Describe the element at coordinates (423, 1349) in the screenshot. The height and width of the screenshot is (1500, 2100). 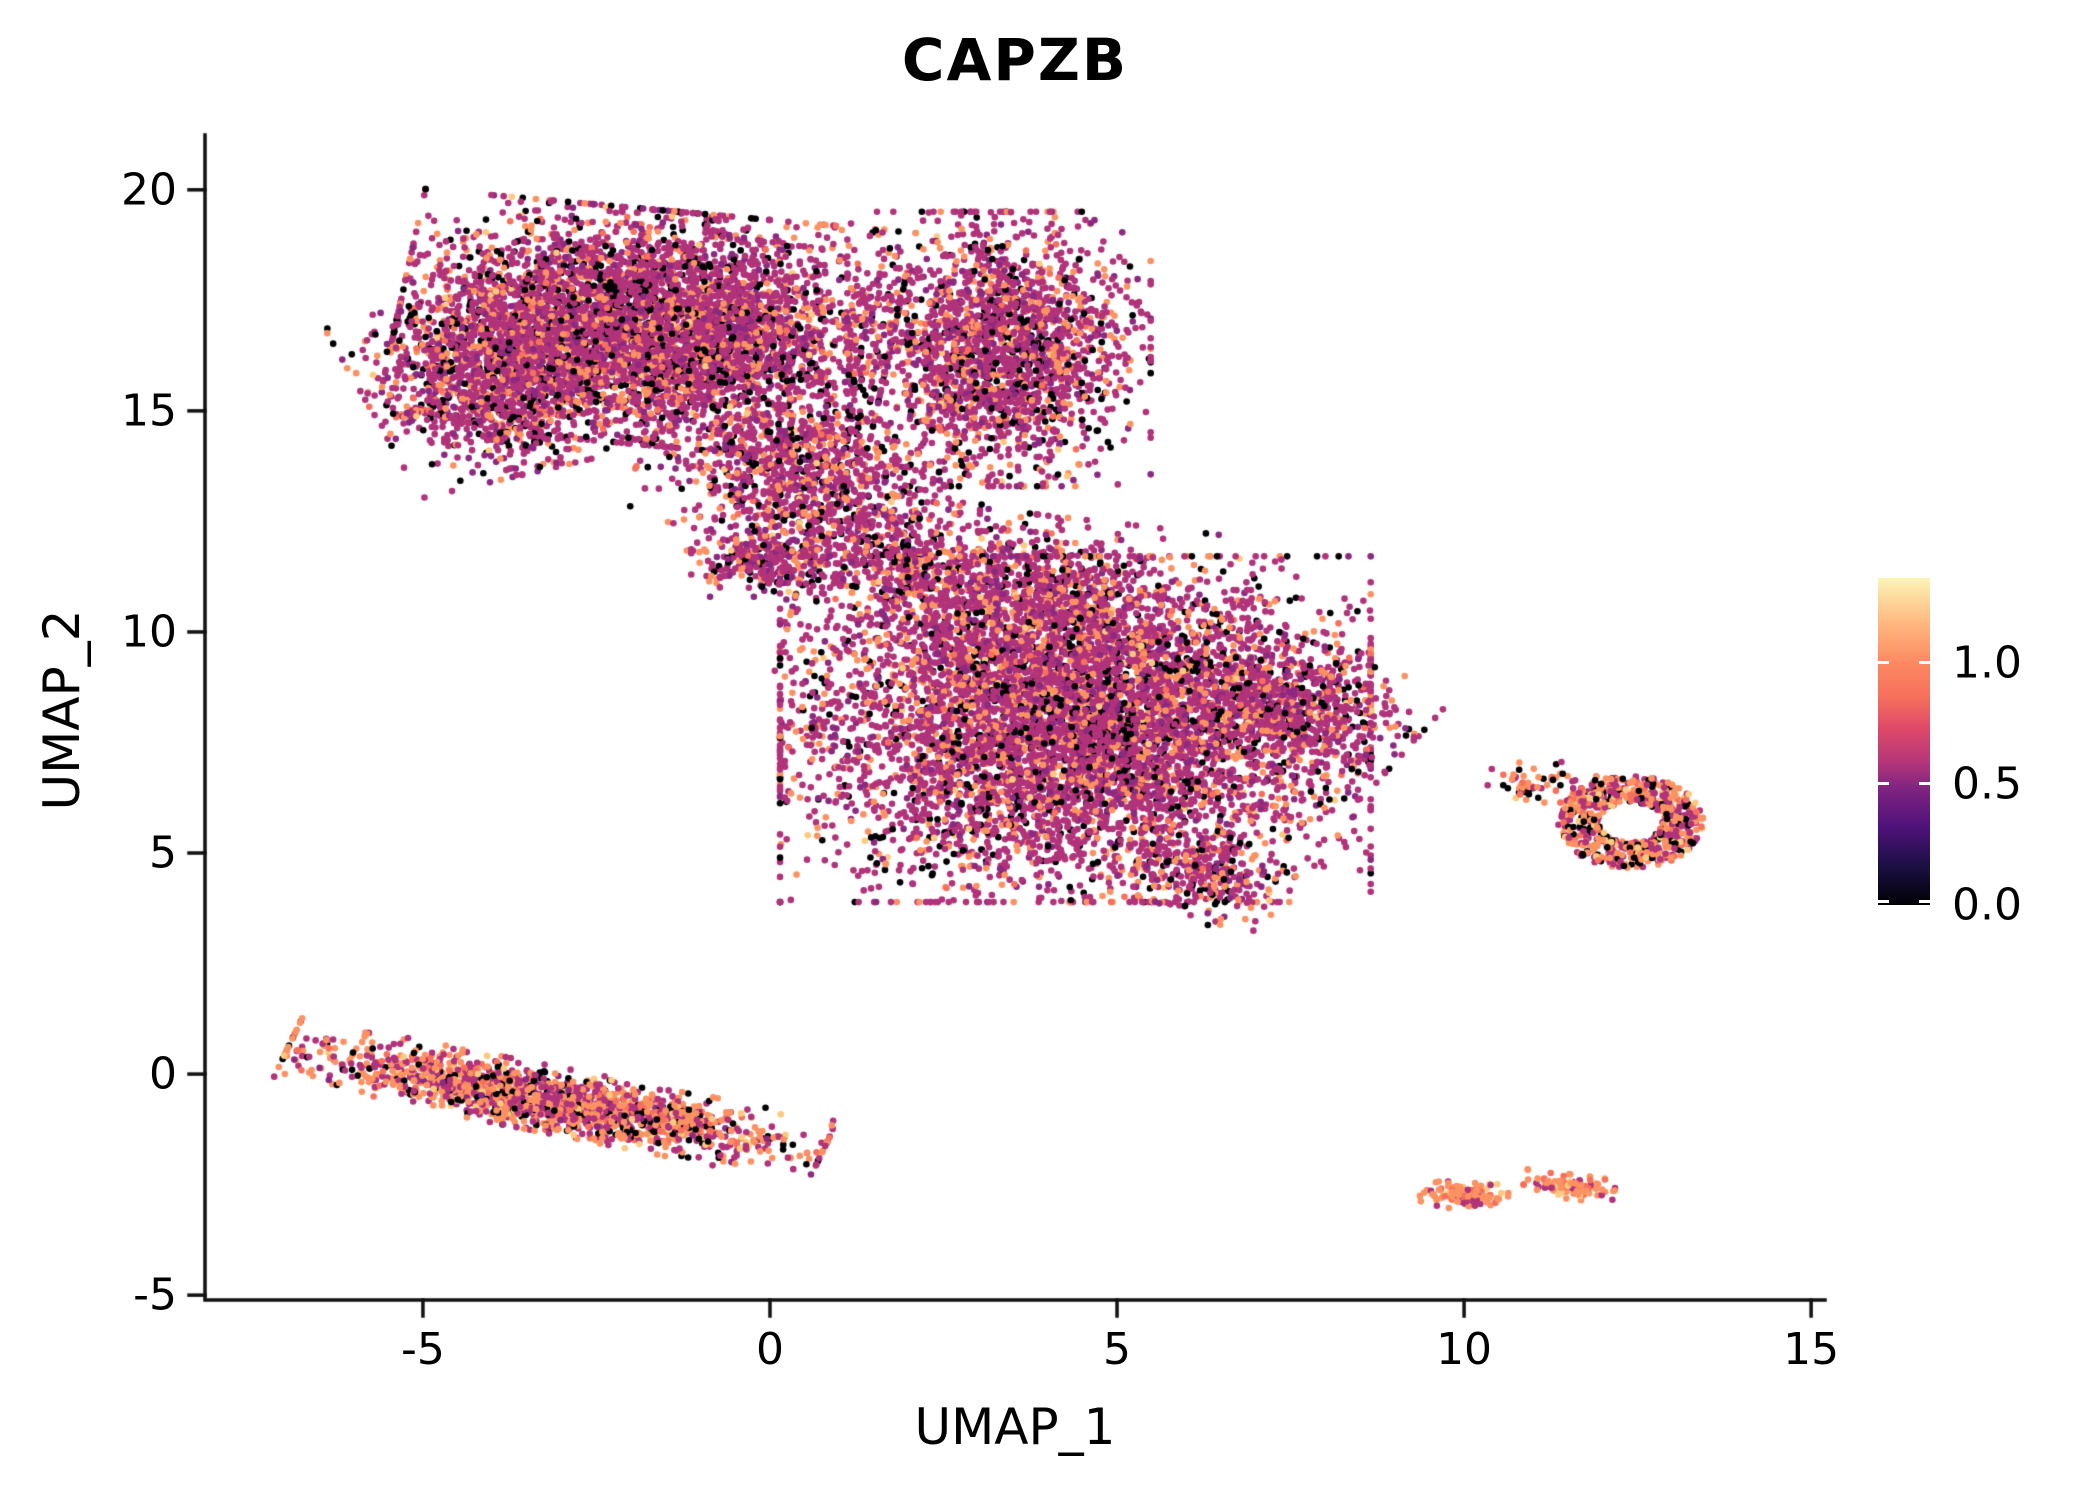
I see `x-tick-label: -5` at that location.